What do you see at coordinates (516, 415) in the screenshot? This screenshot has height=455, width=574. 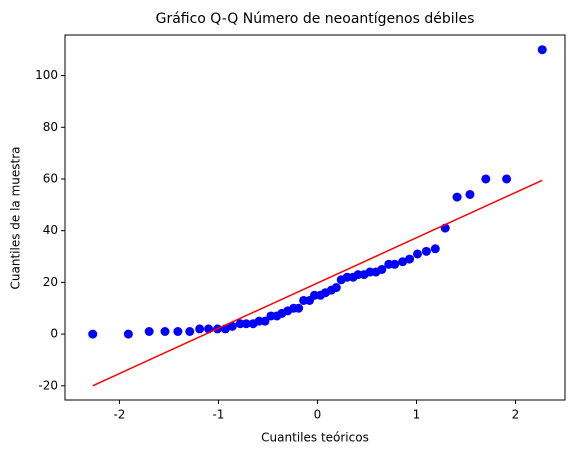 I see `x-tick-label: 2` at bounding box center [516, 415].